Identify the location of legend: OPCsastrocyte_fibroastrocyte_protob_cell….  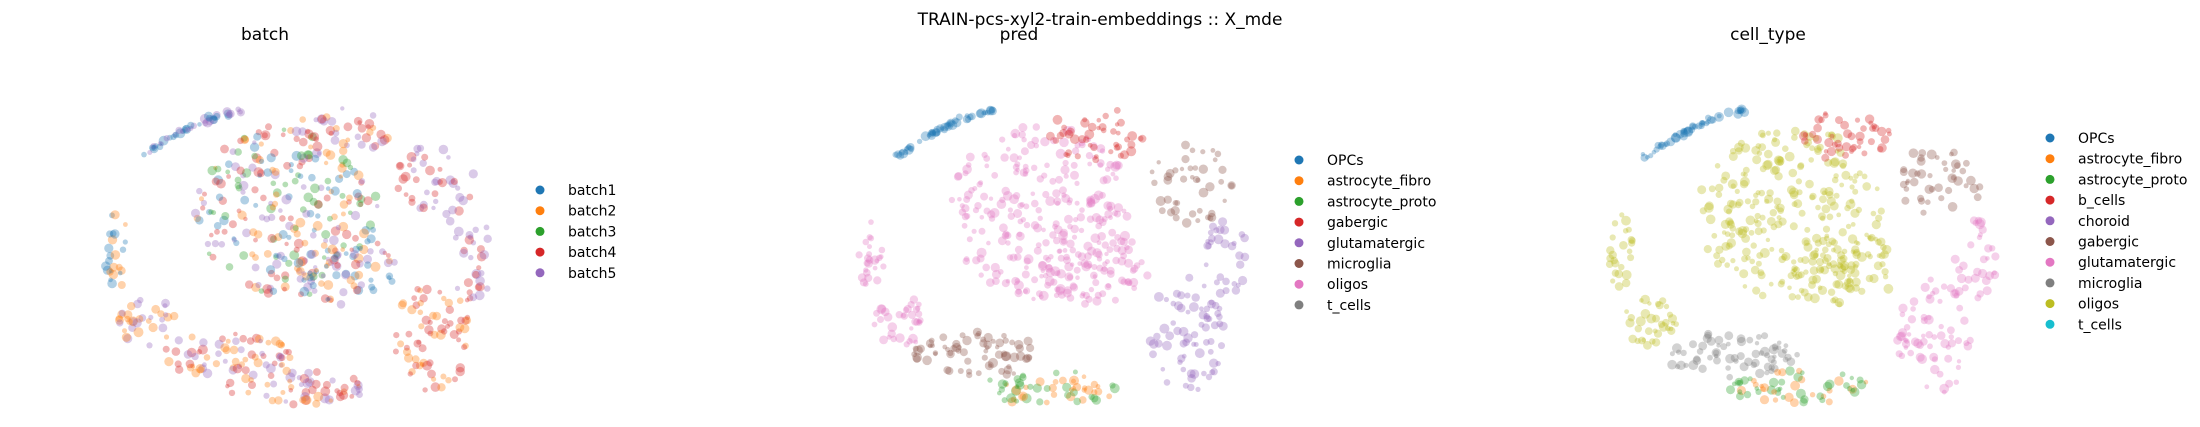
(2116, 232).